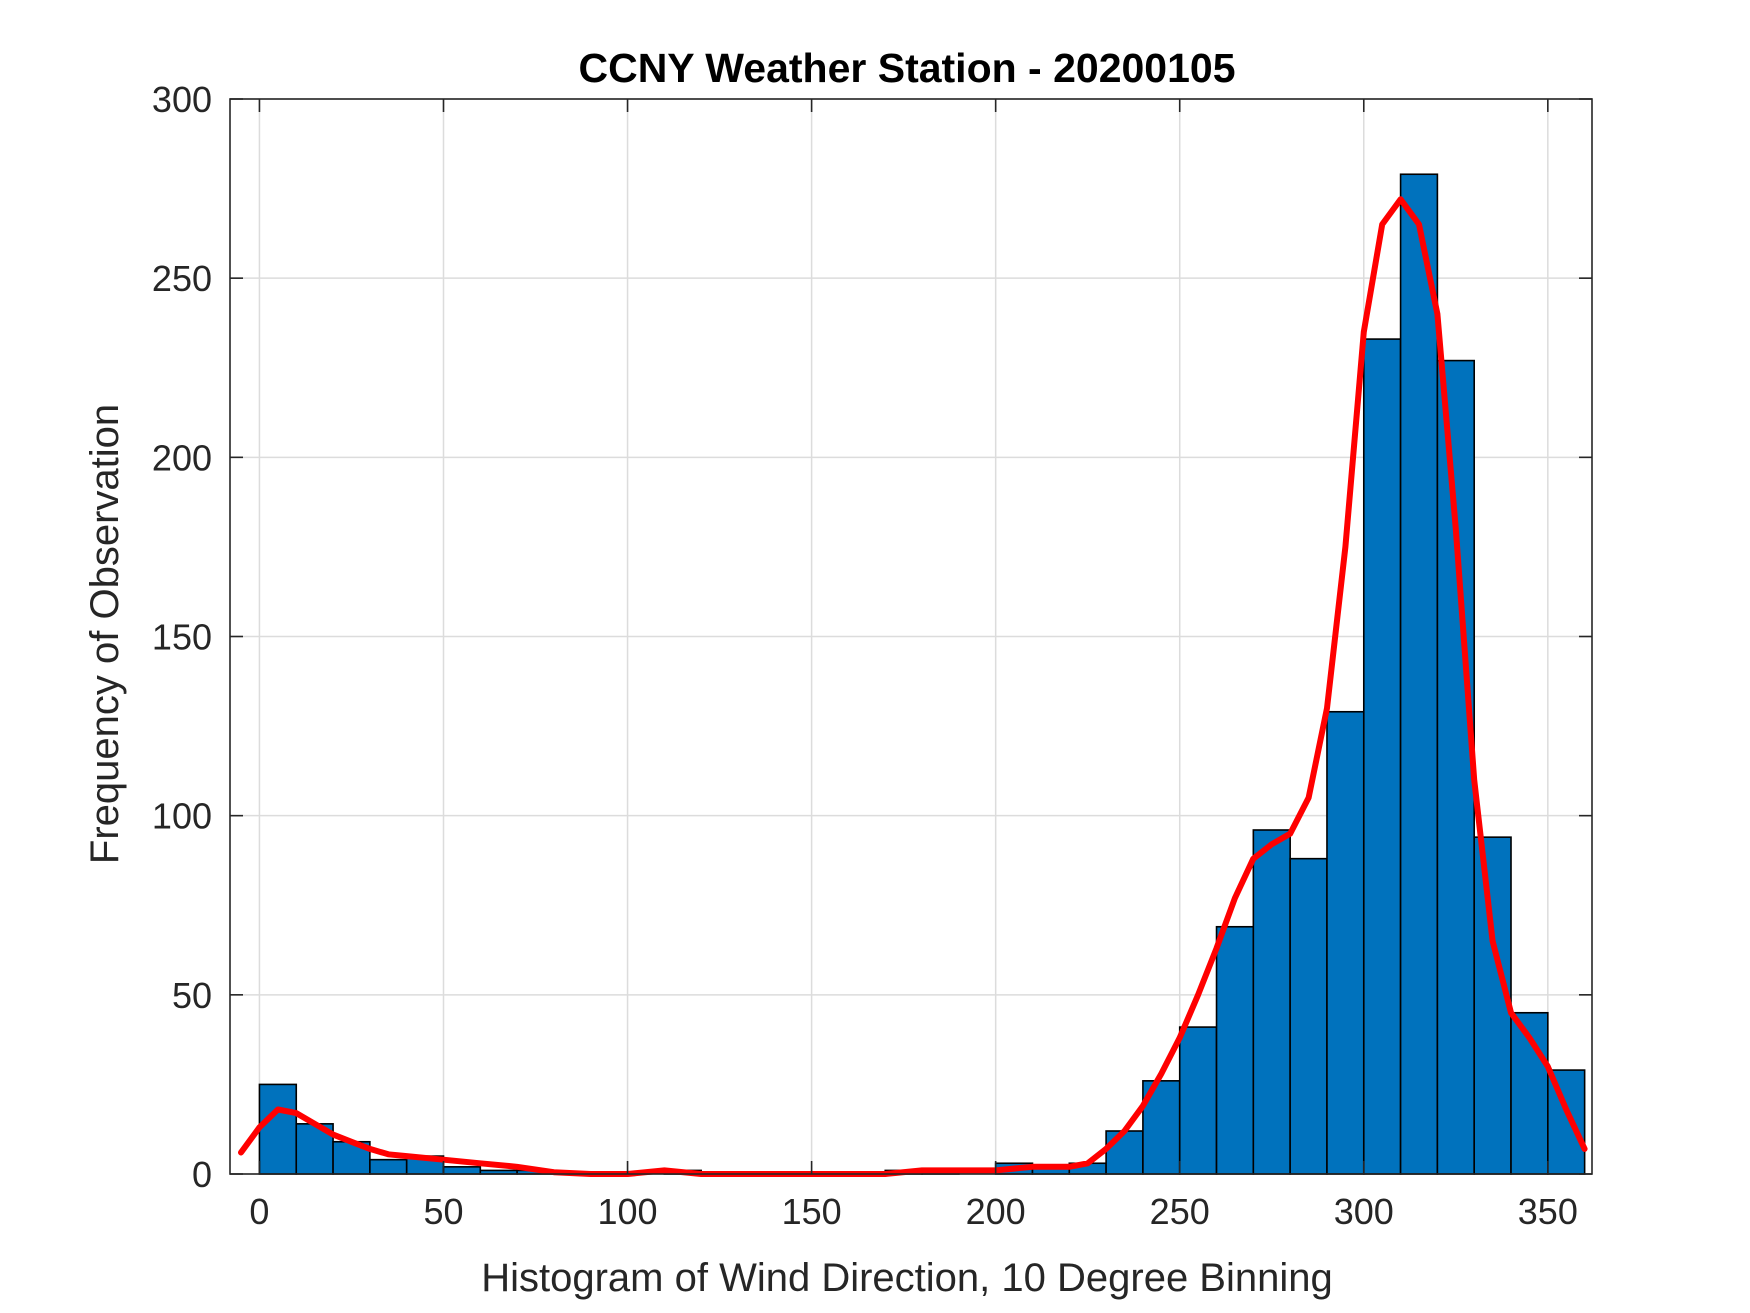 This screenshot has height=1313, width=1750. Describe the element at coordinates (192, 995) in the screenshot. I see `y-tick-label: 50` at that location.